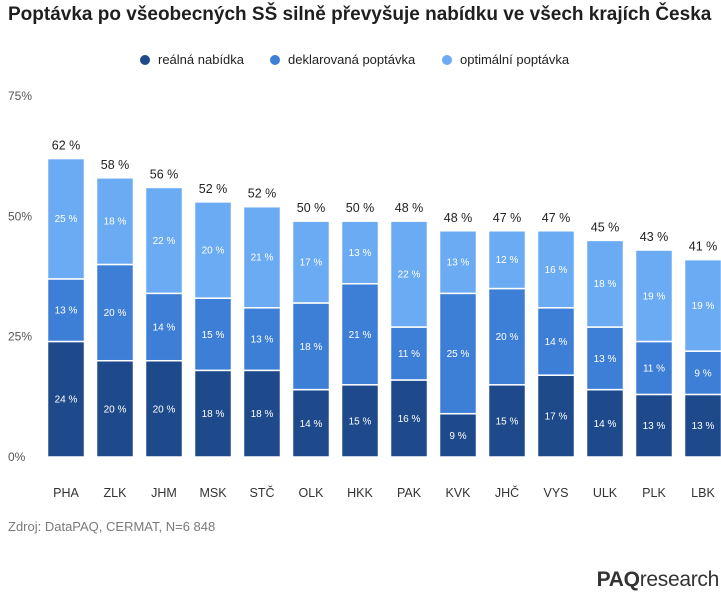 Image resolution: width=721 pixels, height=608 pixels. I want to click on legend-label-declared: deklarovaná poptávka, so click(352, 59).